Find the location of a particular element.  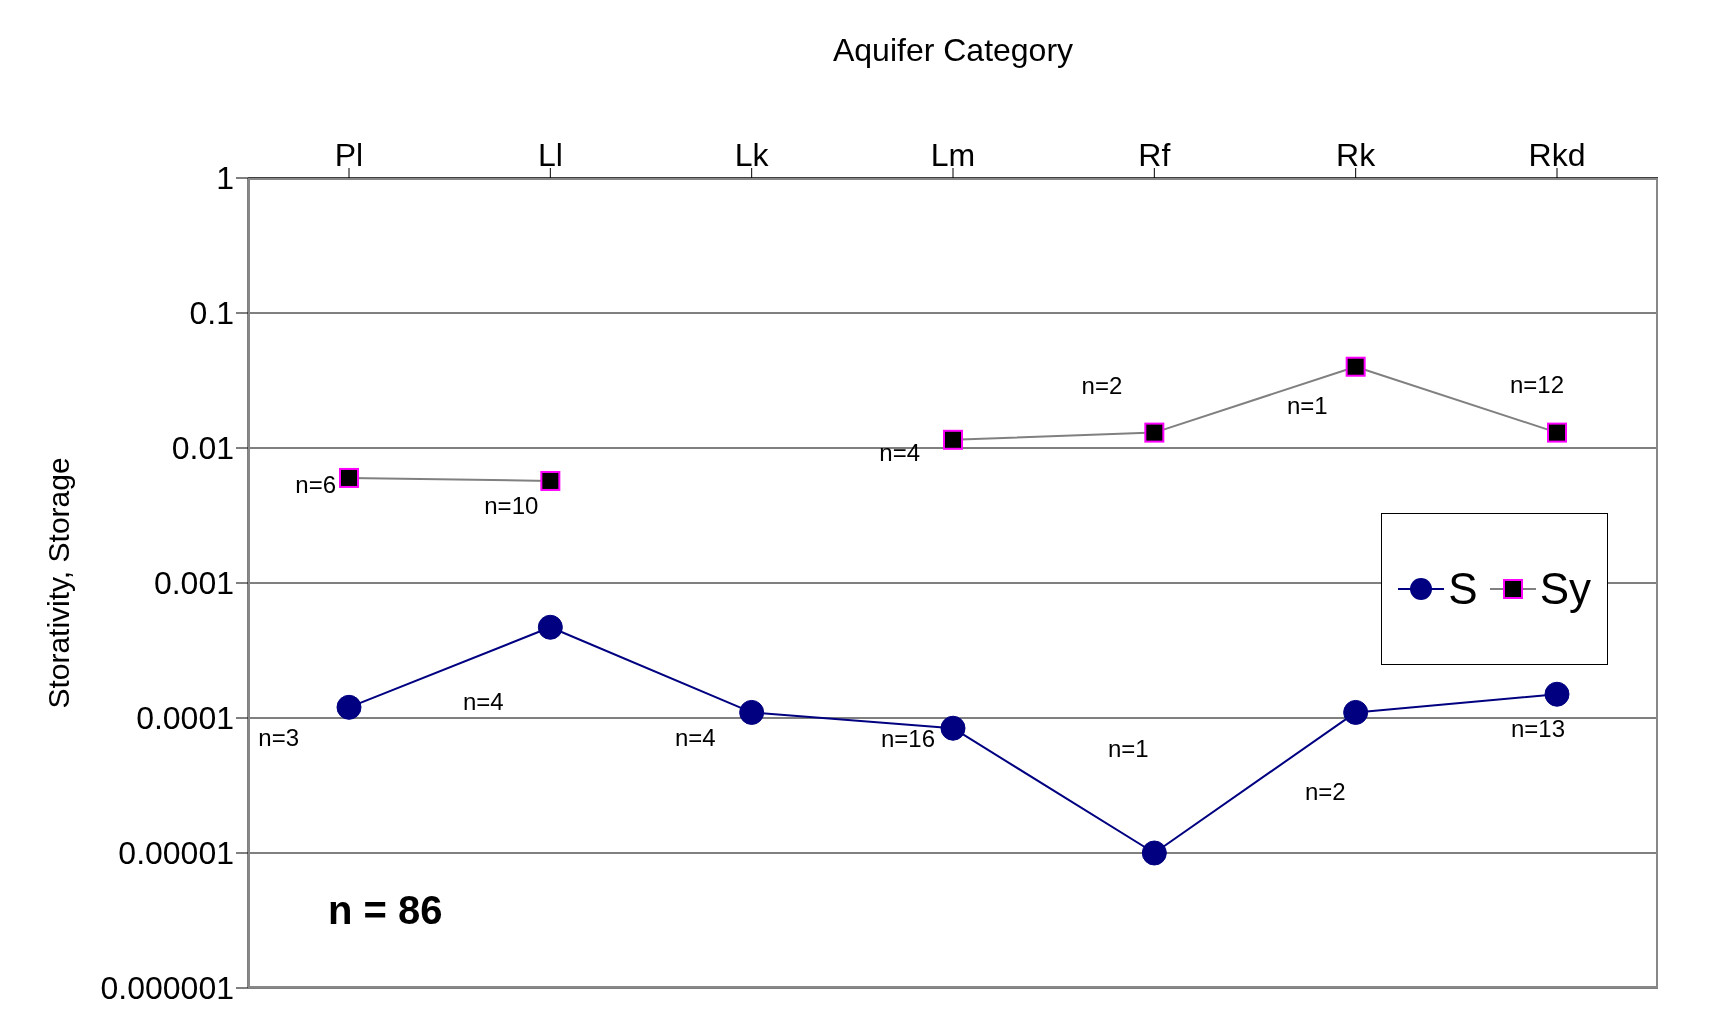

legend-label: S is located at coordinates (1463, 589).